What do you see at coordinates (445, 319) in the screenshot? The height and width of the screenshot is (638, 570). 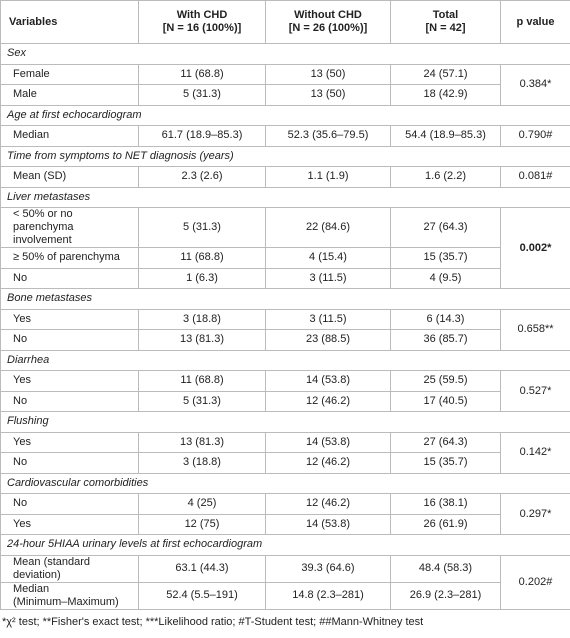 I see `value-cell: 6 (14.3)` at bounding box center [445, 319].